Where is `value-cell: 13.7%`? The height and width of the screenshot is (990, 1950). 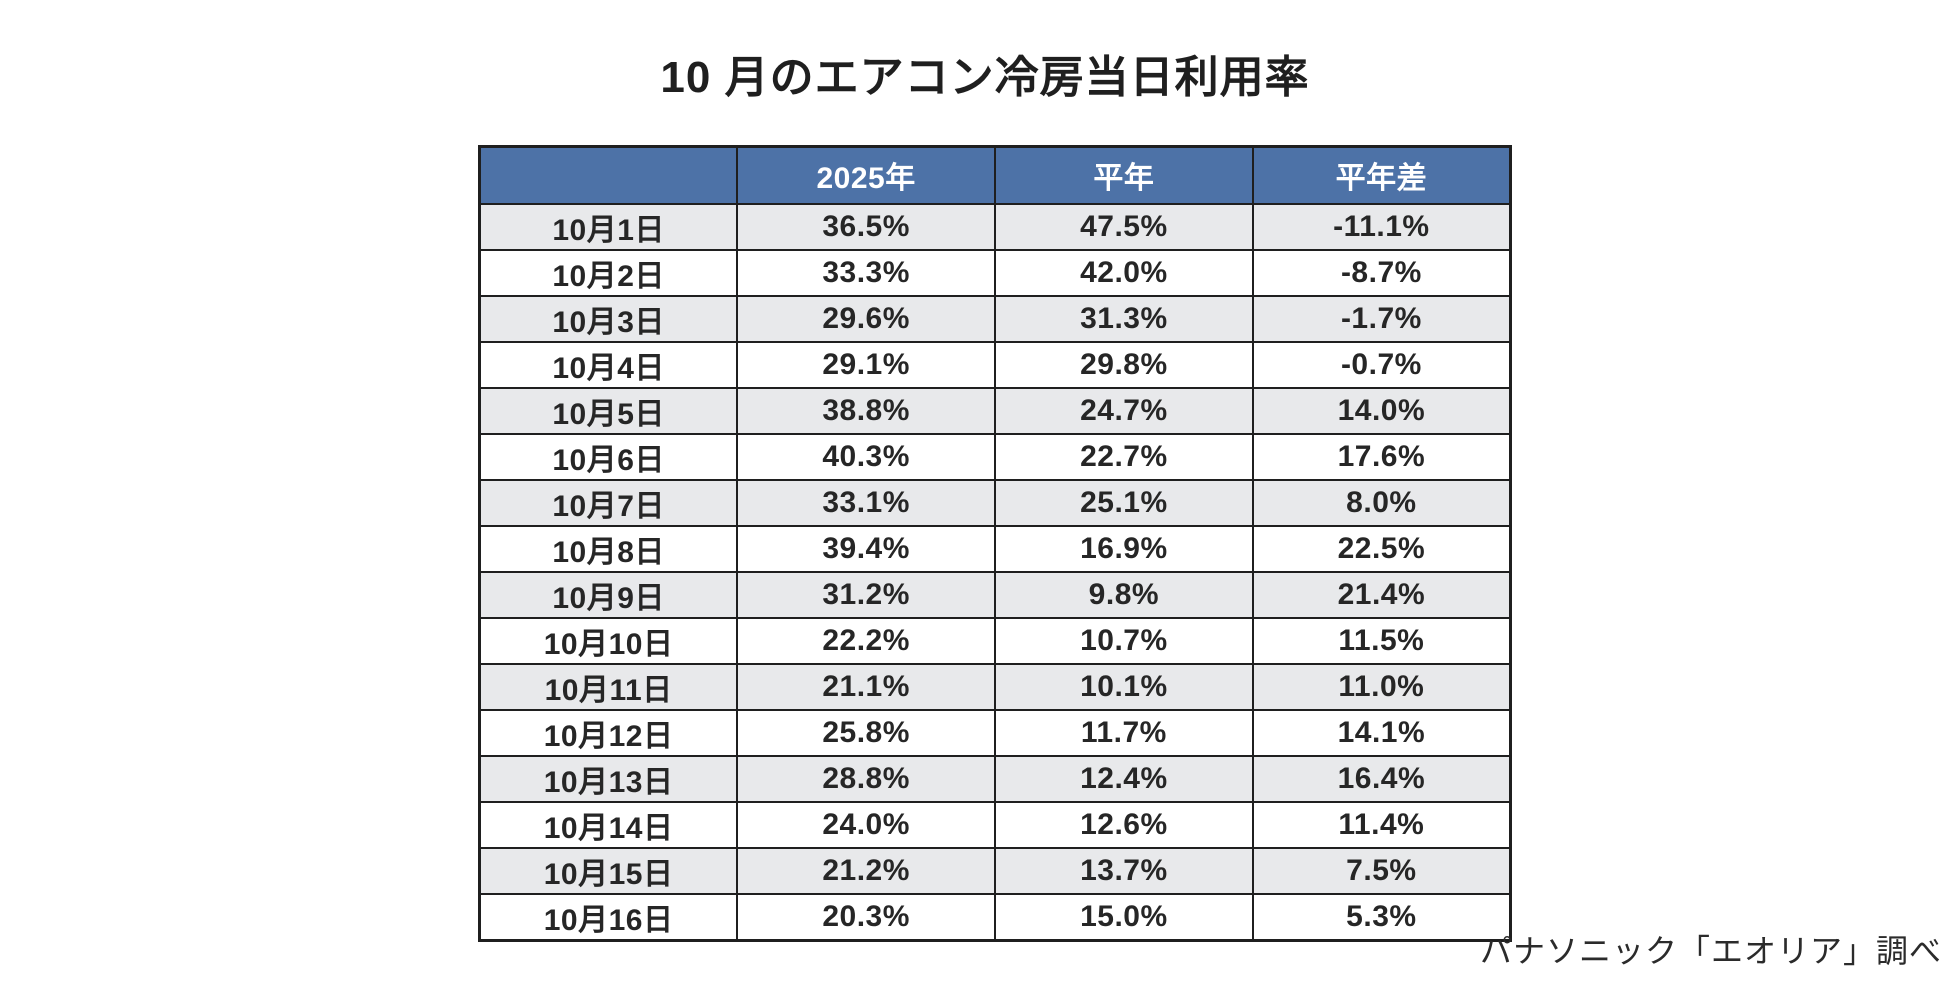
value-cell: 13.7% is located at coordinates (1124, 870).